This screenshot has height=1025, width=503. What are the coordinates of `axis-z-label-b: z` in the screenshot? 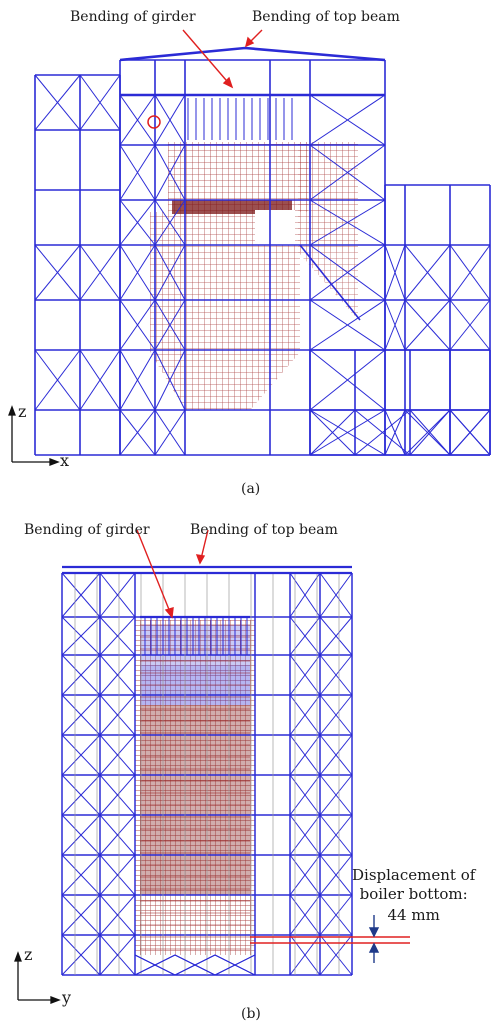 It's located at (28, 954).